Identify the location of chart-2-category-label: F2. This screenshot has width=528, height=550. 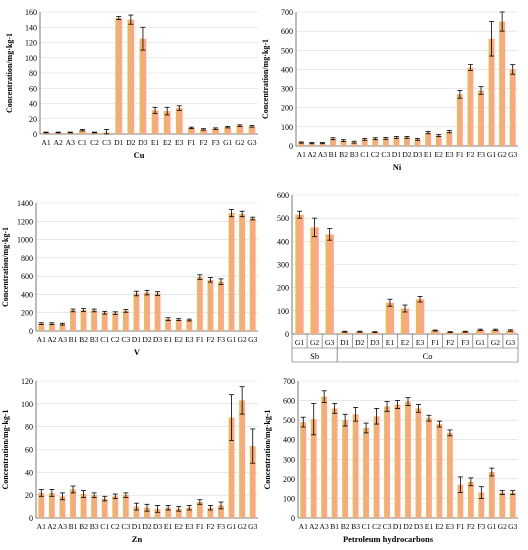
(210, 339).